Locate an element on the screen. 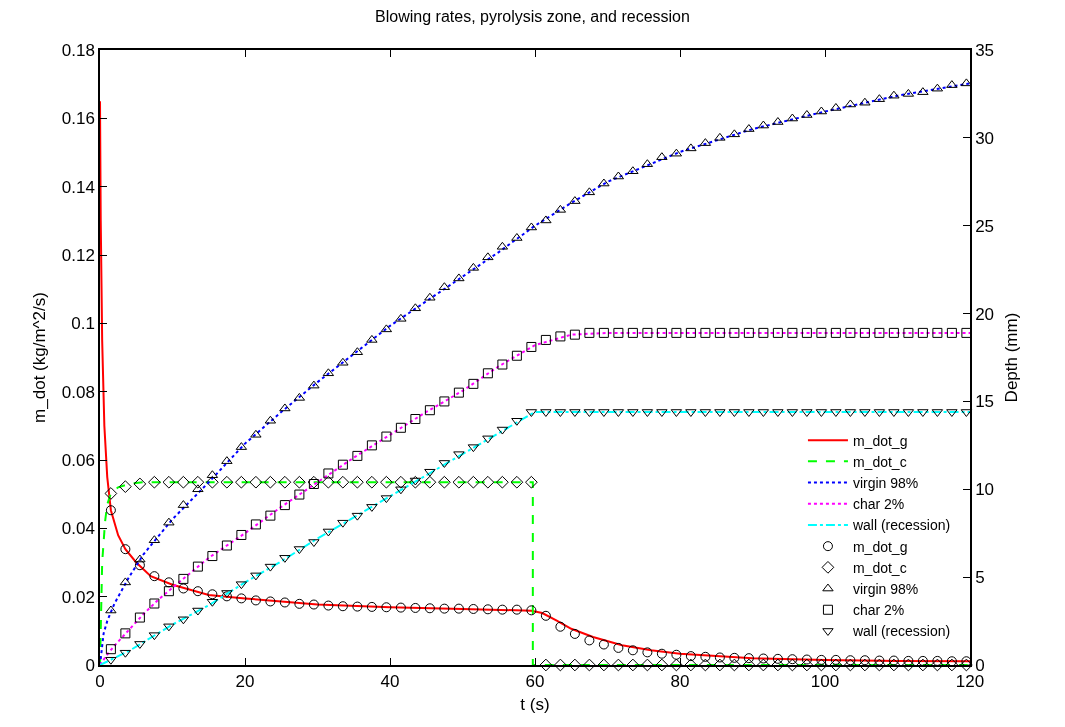  x-tick-label: 120 is located at coordinates (970, 682).